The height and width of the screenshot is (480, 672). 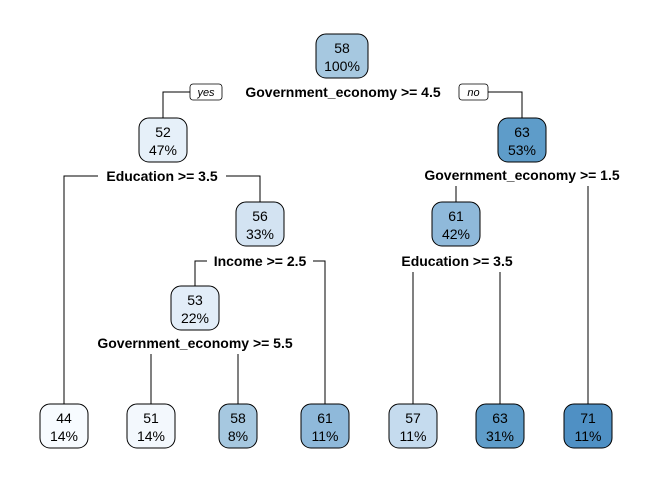 I want to click on tree-node-root: 58 100%, so click(x=342, y=56).